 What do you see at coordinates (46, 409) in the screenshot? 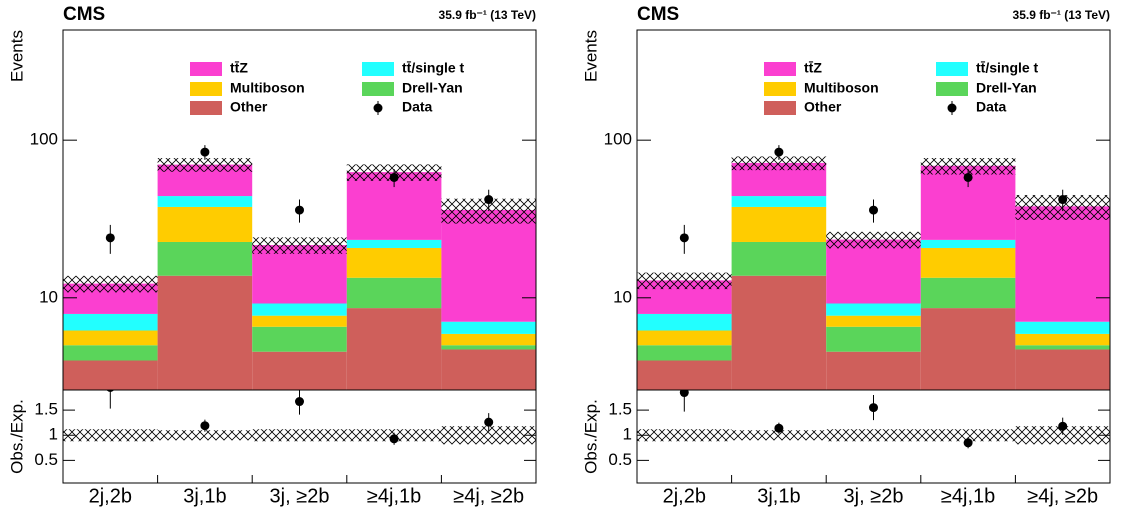
I see `ratio-y-tick-label: 1.5` at bounding box center [46, 409].